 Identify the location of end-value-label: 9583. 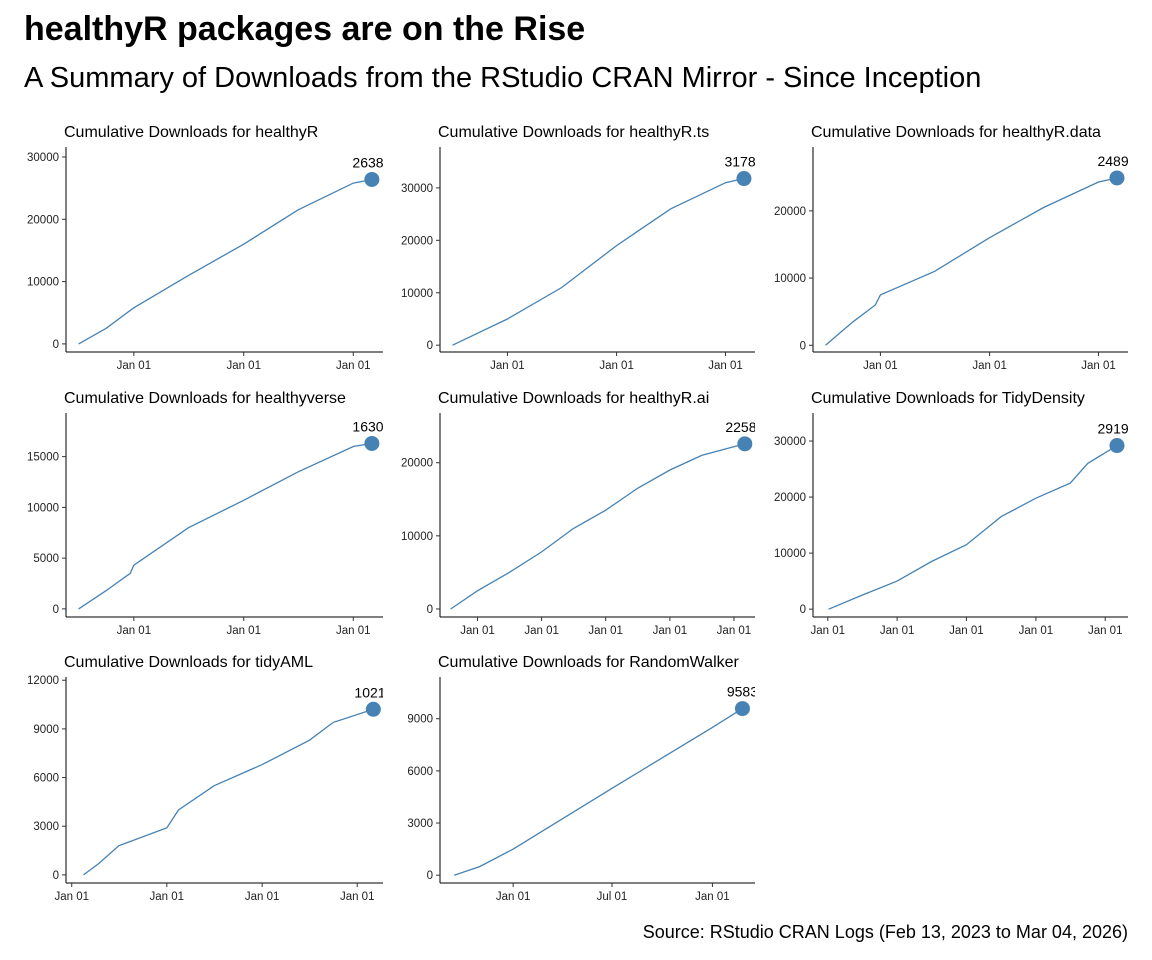
(742, 692).